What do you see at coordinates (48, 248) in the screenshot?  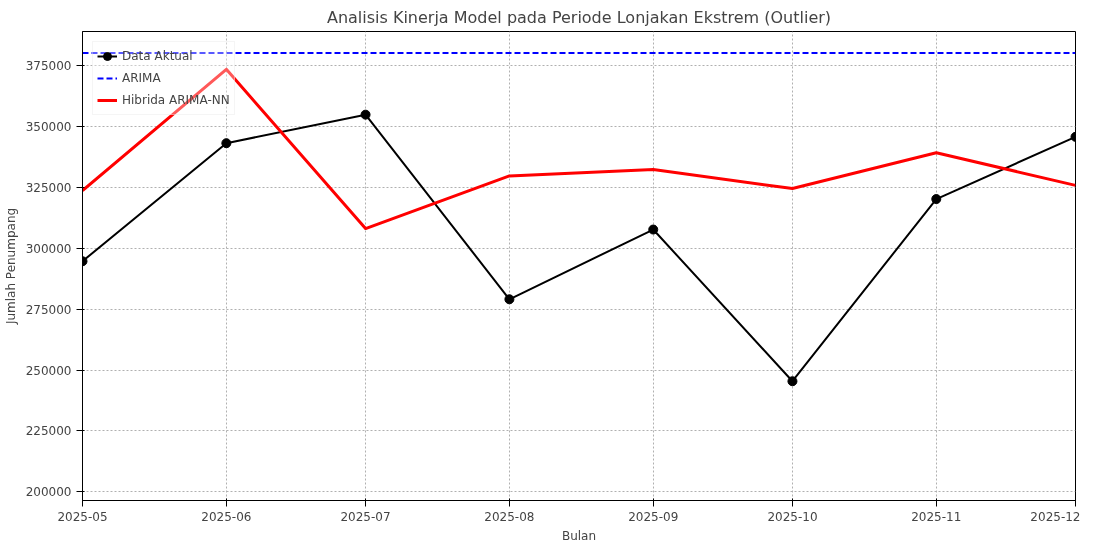 I see `y-tick-label: 300000` at bounding box center [48, 248].